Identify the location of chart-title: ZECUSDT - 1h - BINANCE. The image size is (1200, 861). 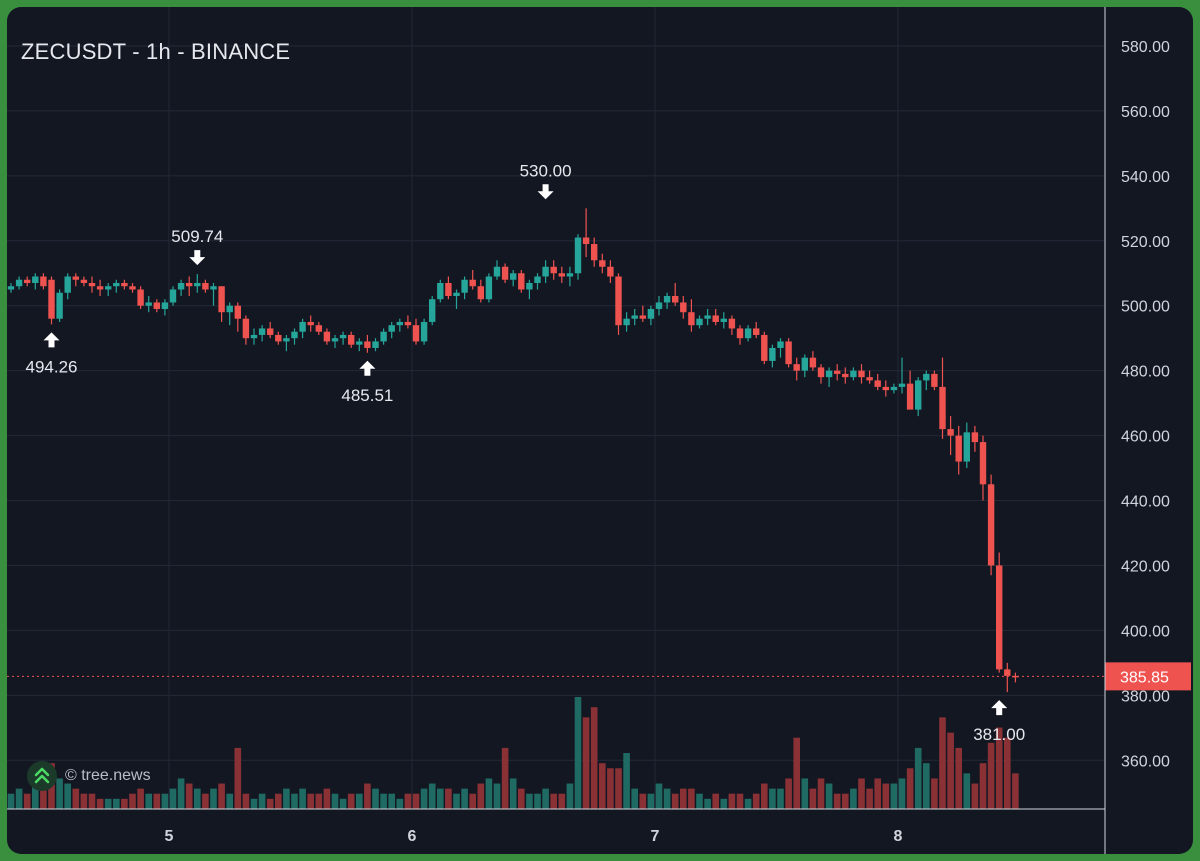
(156, 51).